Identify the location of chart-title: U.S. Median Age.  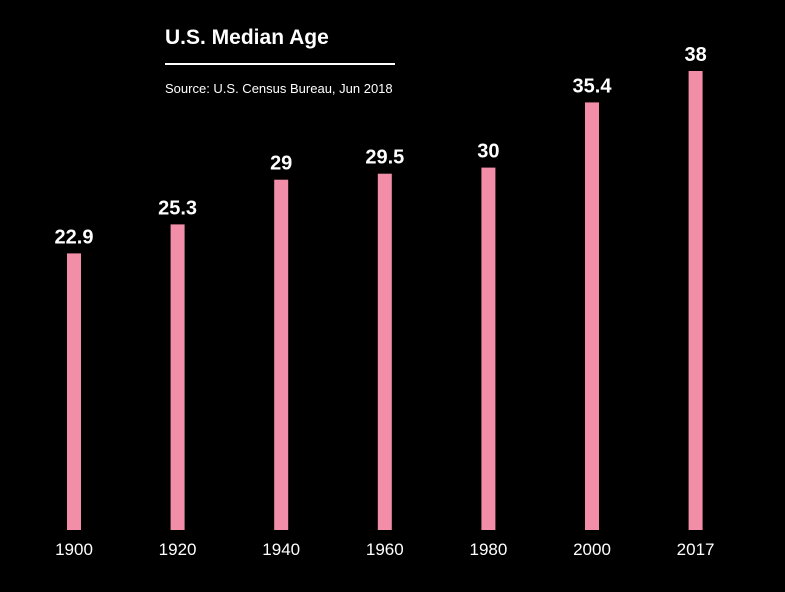
(247, 37).